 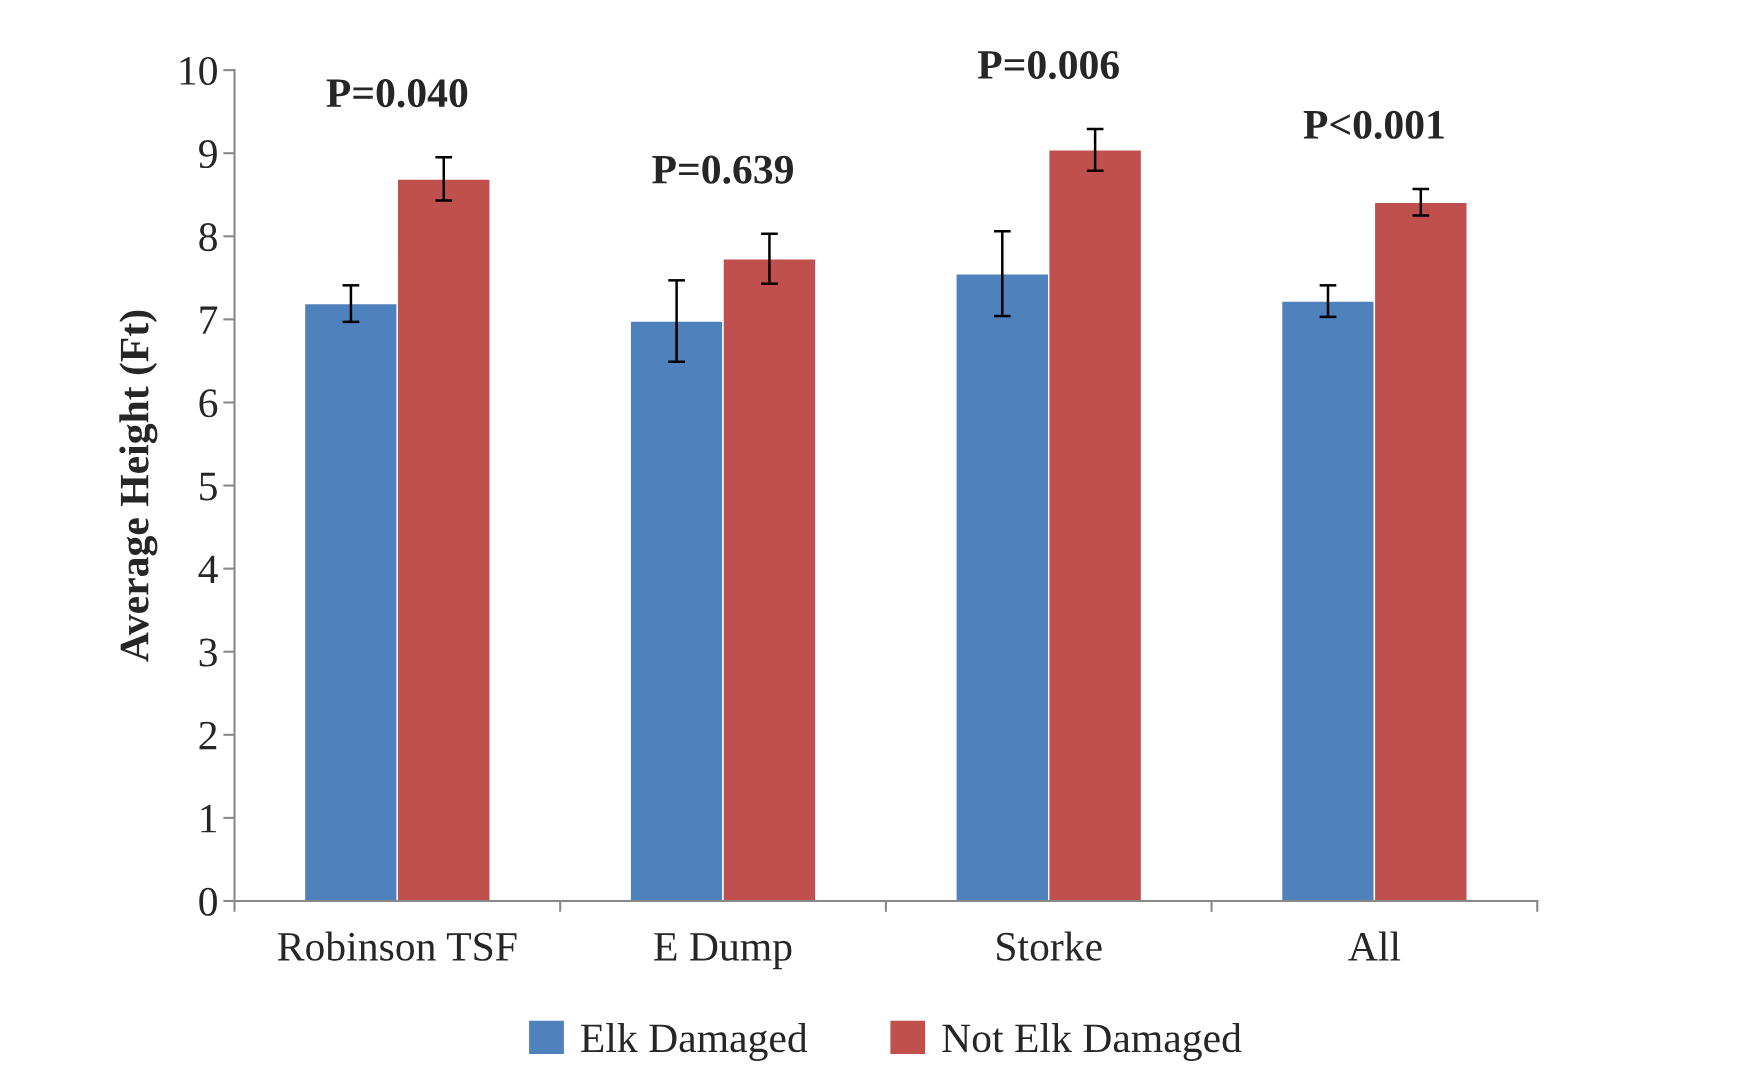 I want to click on y-tick-label: 3, so click(x=208, y=652).